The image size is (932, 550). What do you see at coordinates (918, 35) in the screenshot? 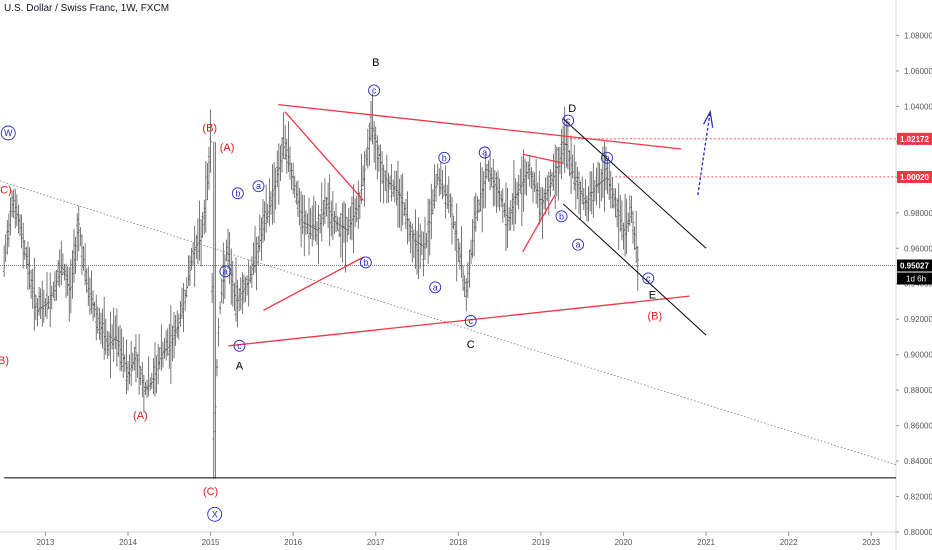
I see `y-tick-label: 1.08000` at bounding box center [918, 35].